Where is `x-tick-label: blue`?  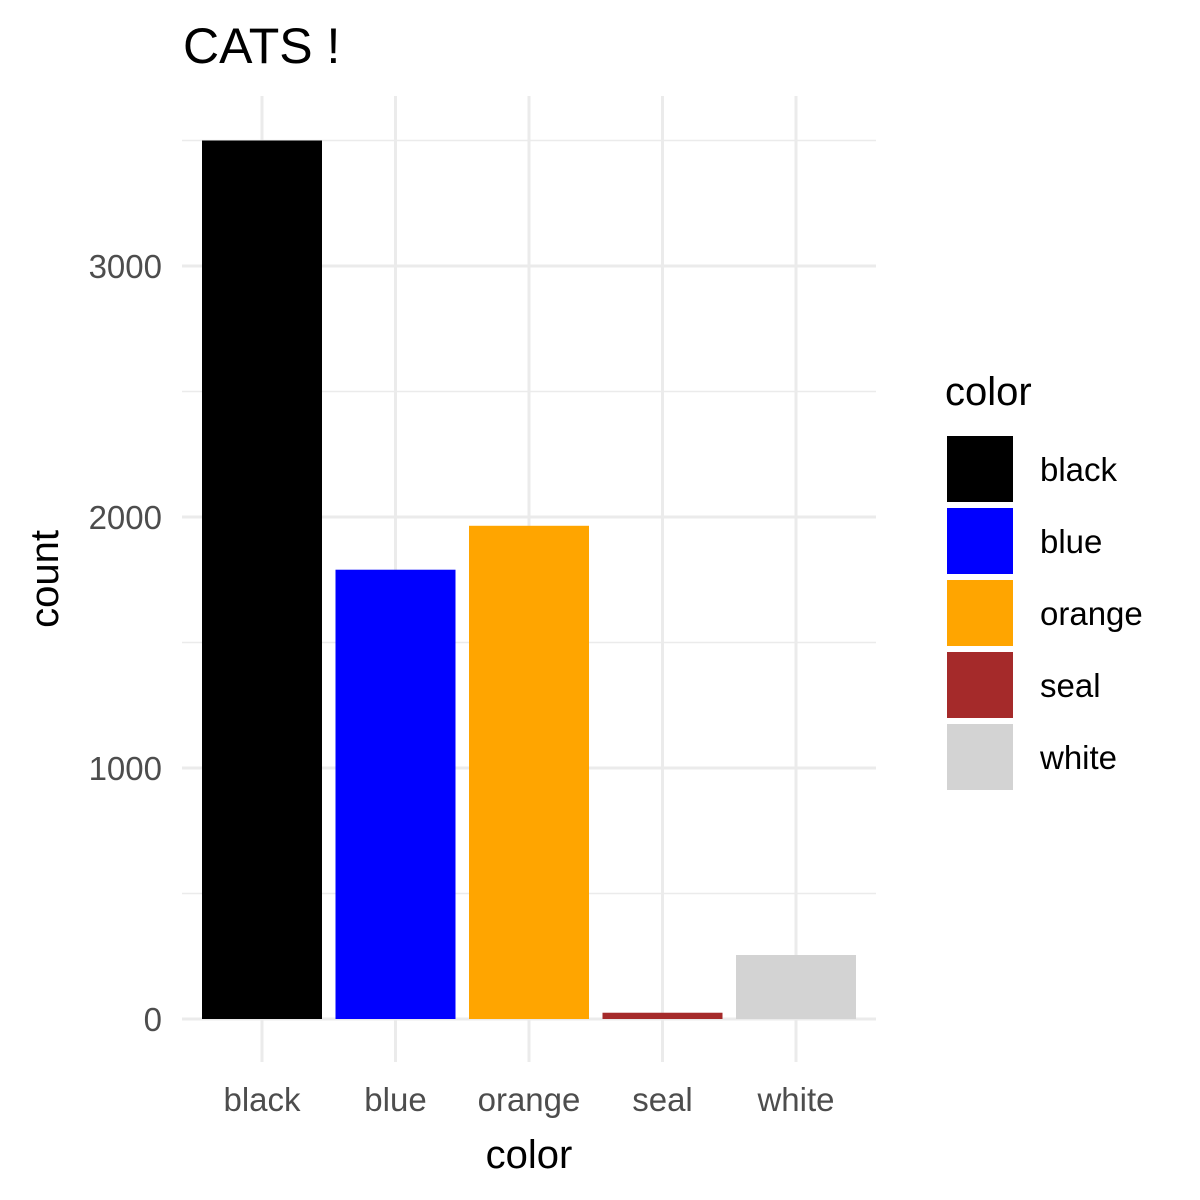
x-tick-label: blue is located at coordinates (395, 1099).